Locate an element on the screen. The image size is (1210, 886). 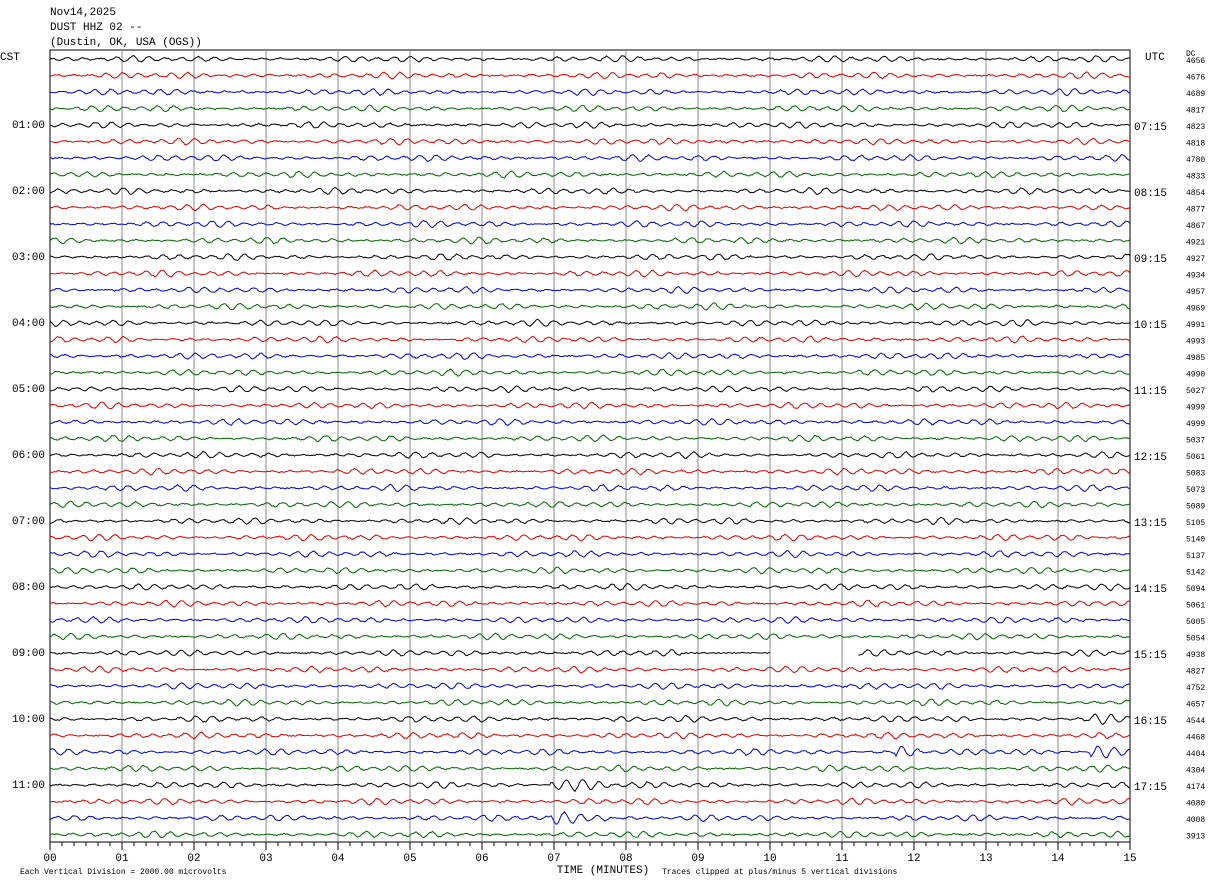
dc-value: 4008 is located at coordinates (1195, 820).